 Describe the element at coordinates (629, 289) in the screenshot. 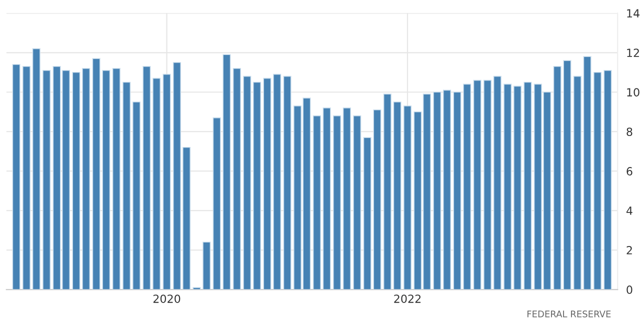

I see `y-tick-label: 0` at that location.